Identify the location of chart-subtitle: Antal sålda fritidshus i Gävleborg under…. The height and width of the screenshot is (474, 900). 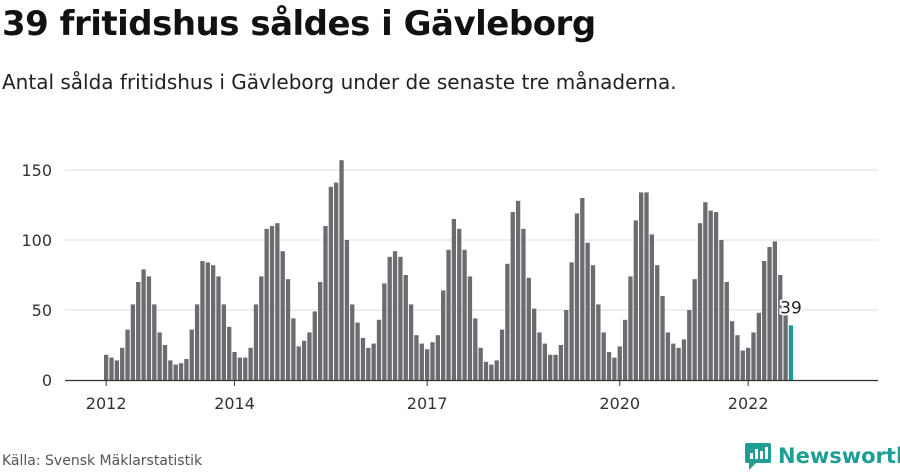
(339, 82).